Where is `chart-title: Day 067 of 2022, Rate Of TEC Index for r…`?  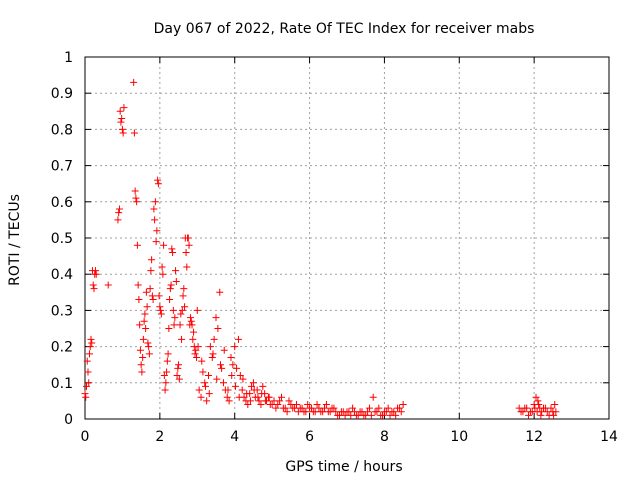
chart-title: Day 067 of 2022, Rate Of TEC Index for r… is located at coordinates (344, 29).